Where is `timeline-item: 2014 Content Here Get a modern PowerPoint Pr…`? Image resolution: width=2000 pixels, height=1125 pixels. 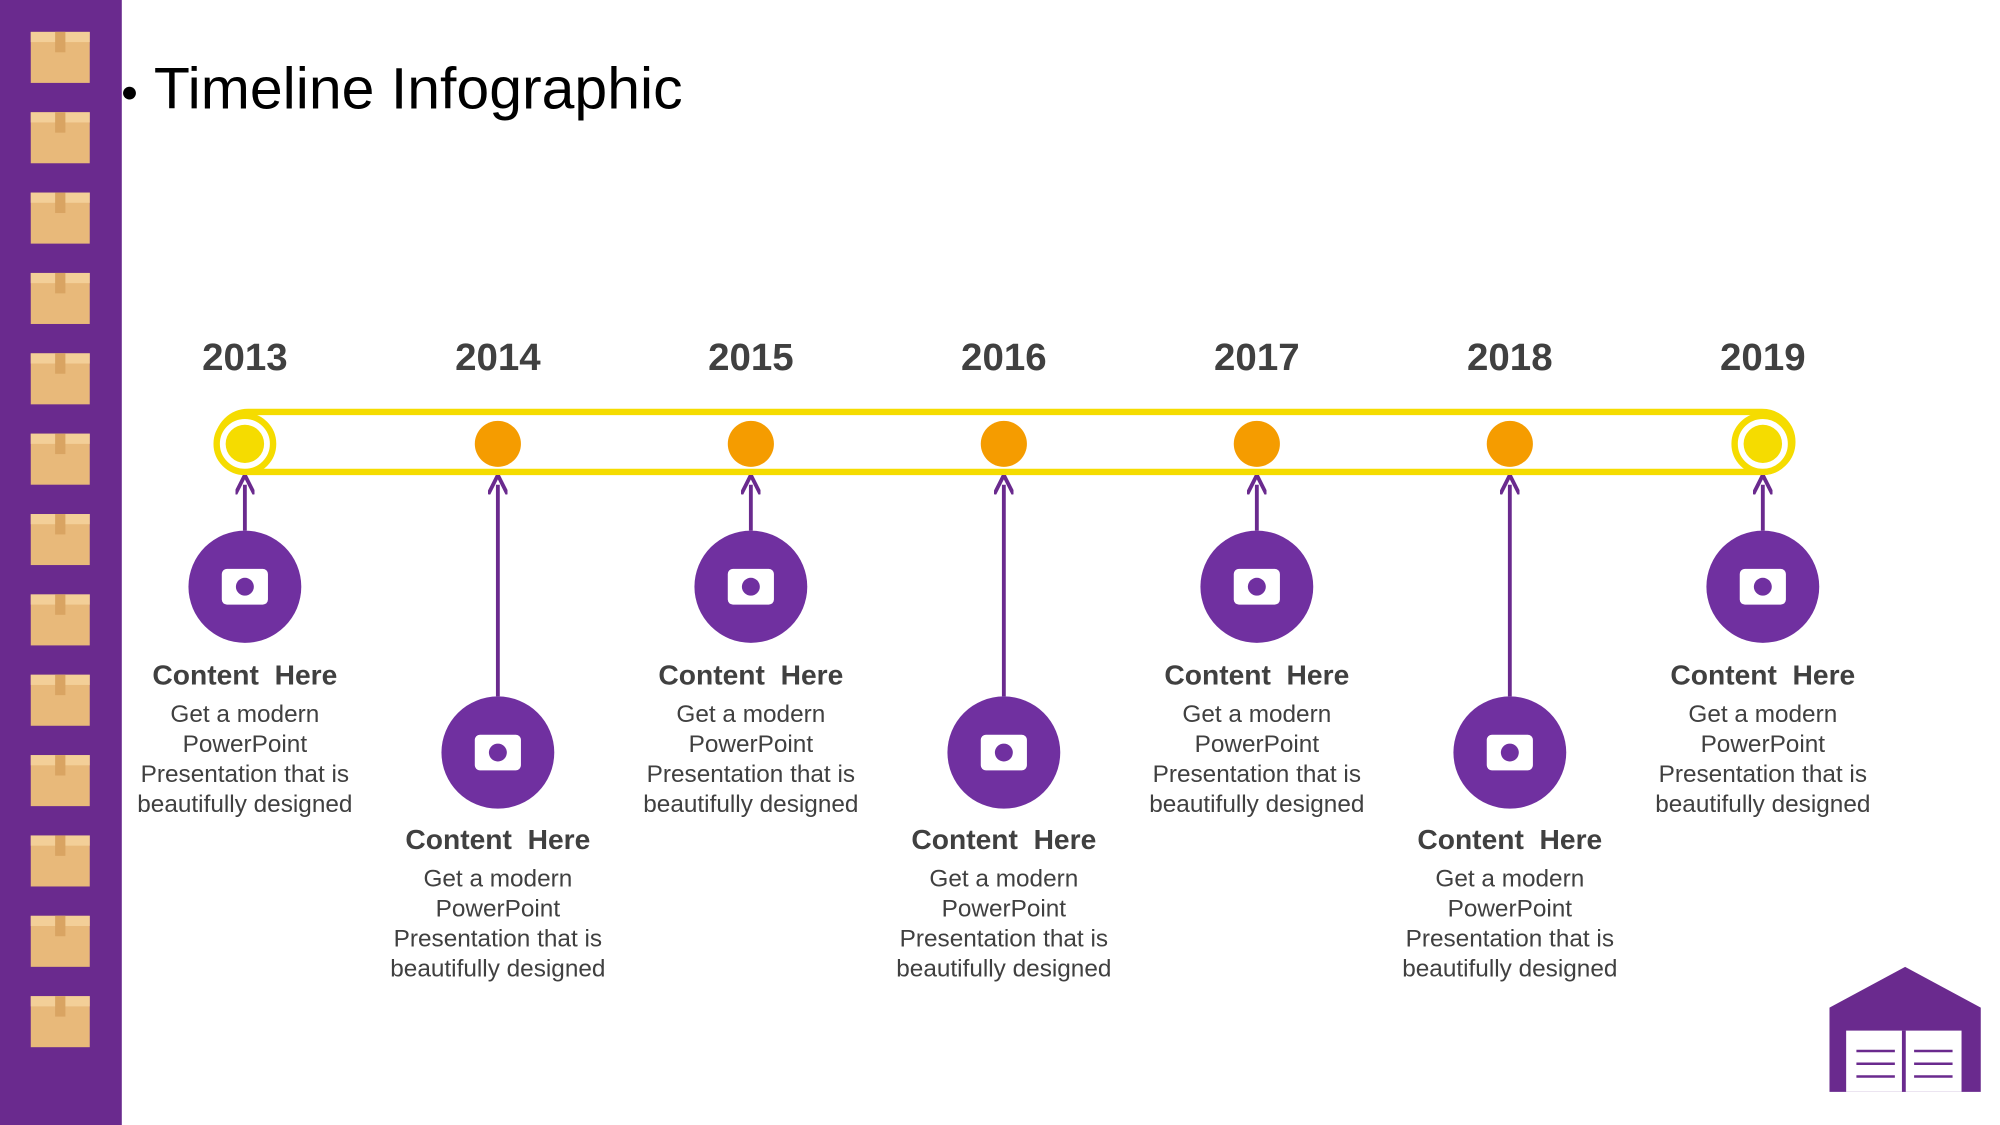
timeline-item: 2014 Content Here Get a modern PowerPoint Pr… is located at coordinates (497, 659).